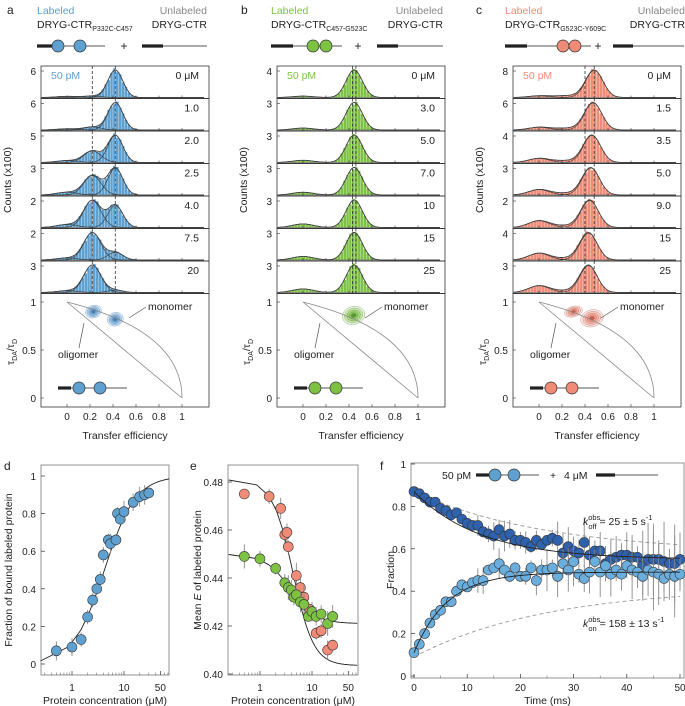 The height and width of the screenshot is (706, 685). What do you see at coordinates (609, 312) in the screenshot?
I see `monomer-pointer-line` at bounding box center [609, 312].